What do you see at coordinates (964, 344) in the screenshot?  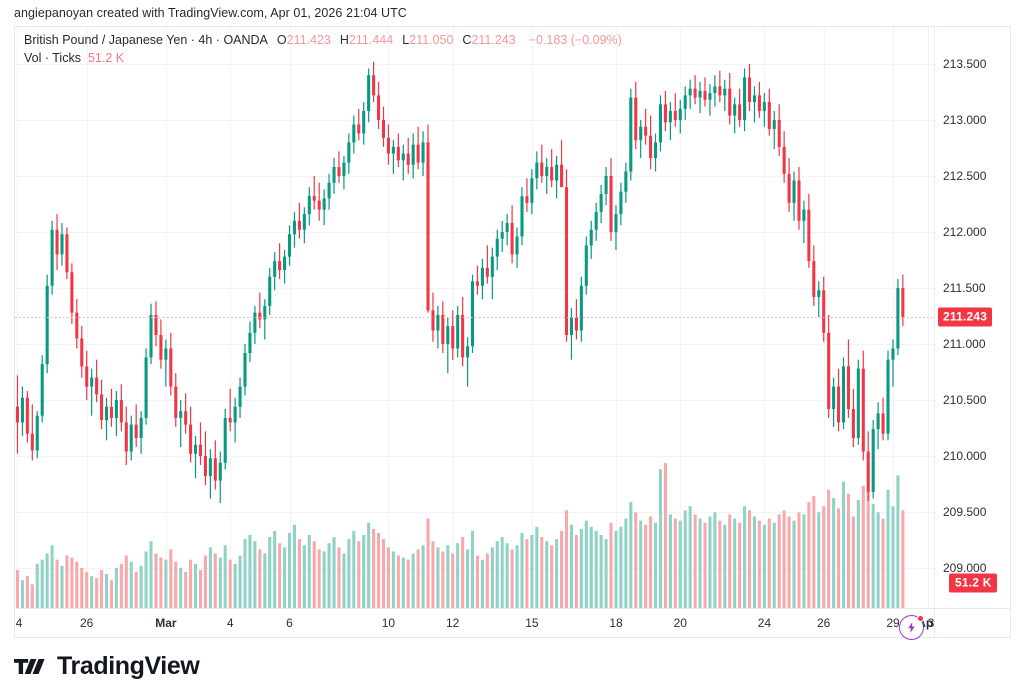 I see `price-tick: 211.000` at bounding box center [964, 344].